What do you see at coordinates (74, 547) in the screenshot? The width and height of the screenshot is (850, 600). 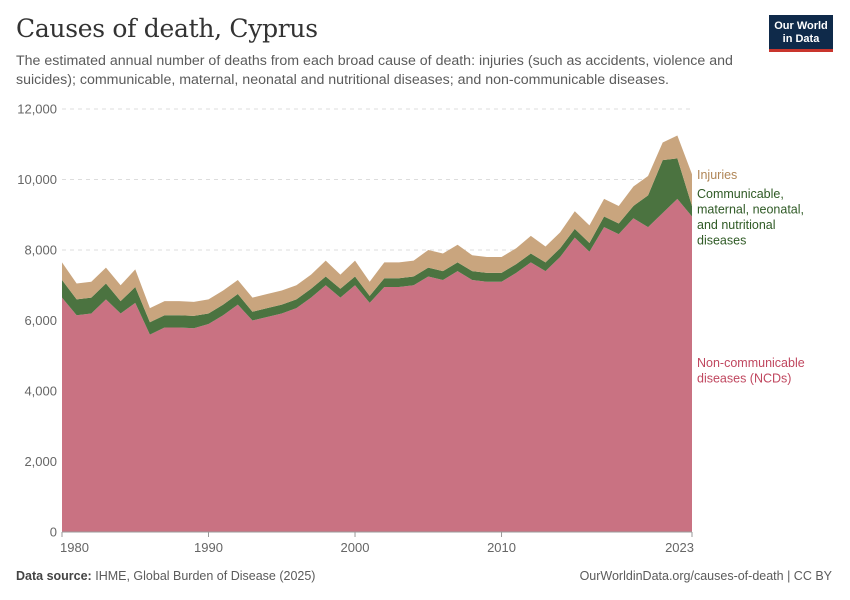 I see `x-tick-label: 1980` at bounding box center [74, 547].